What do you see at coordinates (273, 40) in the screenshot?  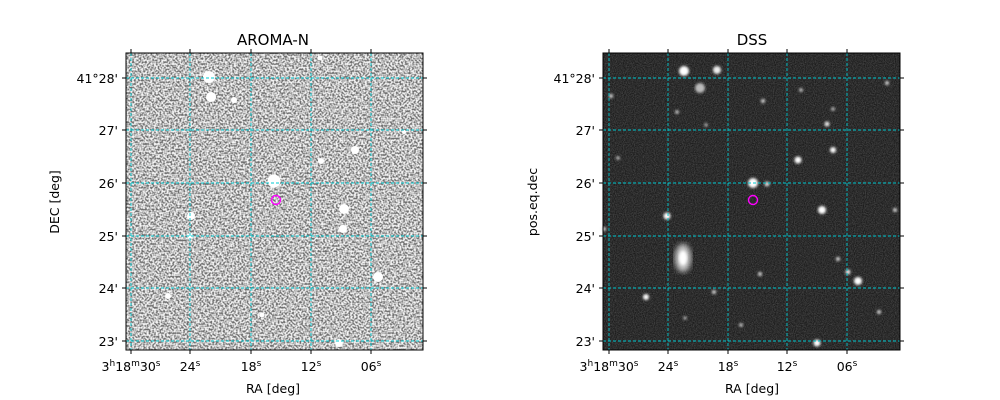 I see `panel-title: AROMA-N` at bounding box center [273, 40].